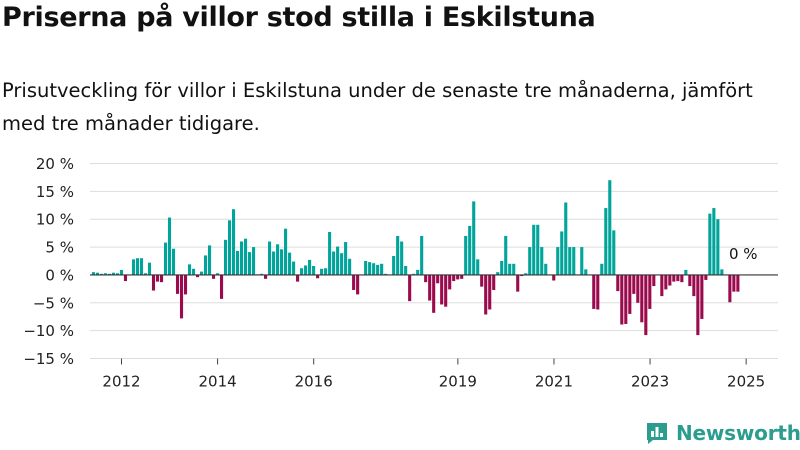 The image size is (800, 450). Describe the element at coordinates (218, 382) in the screenshot. I see `x-tick-label: 2014` at that location.